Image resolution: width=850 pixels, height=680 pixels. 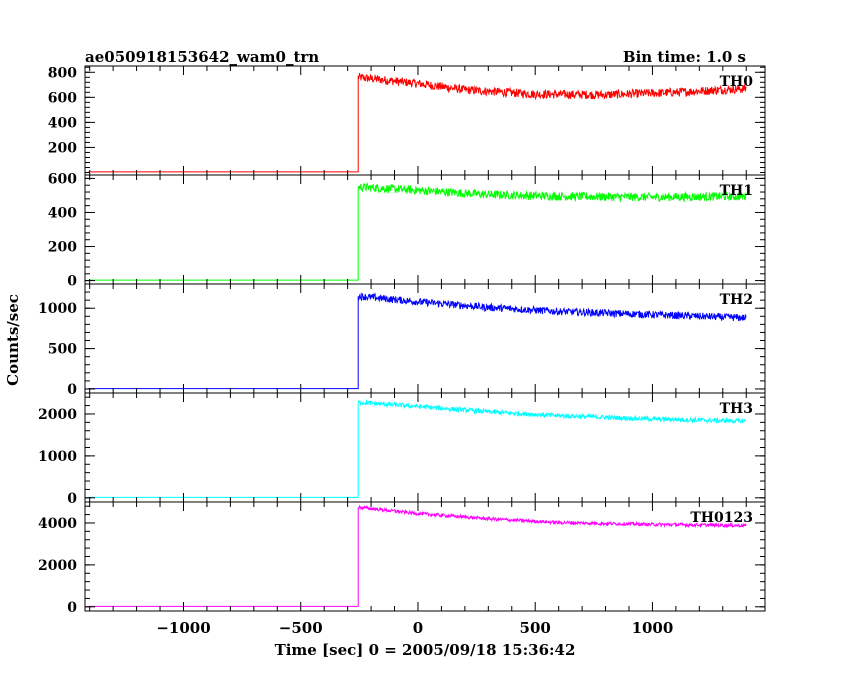 I want to click on series-line-th3, so click(x=417, y=448).